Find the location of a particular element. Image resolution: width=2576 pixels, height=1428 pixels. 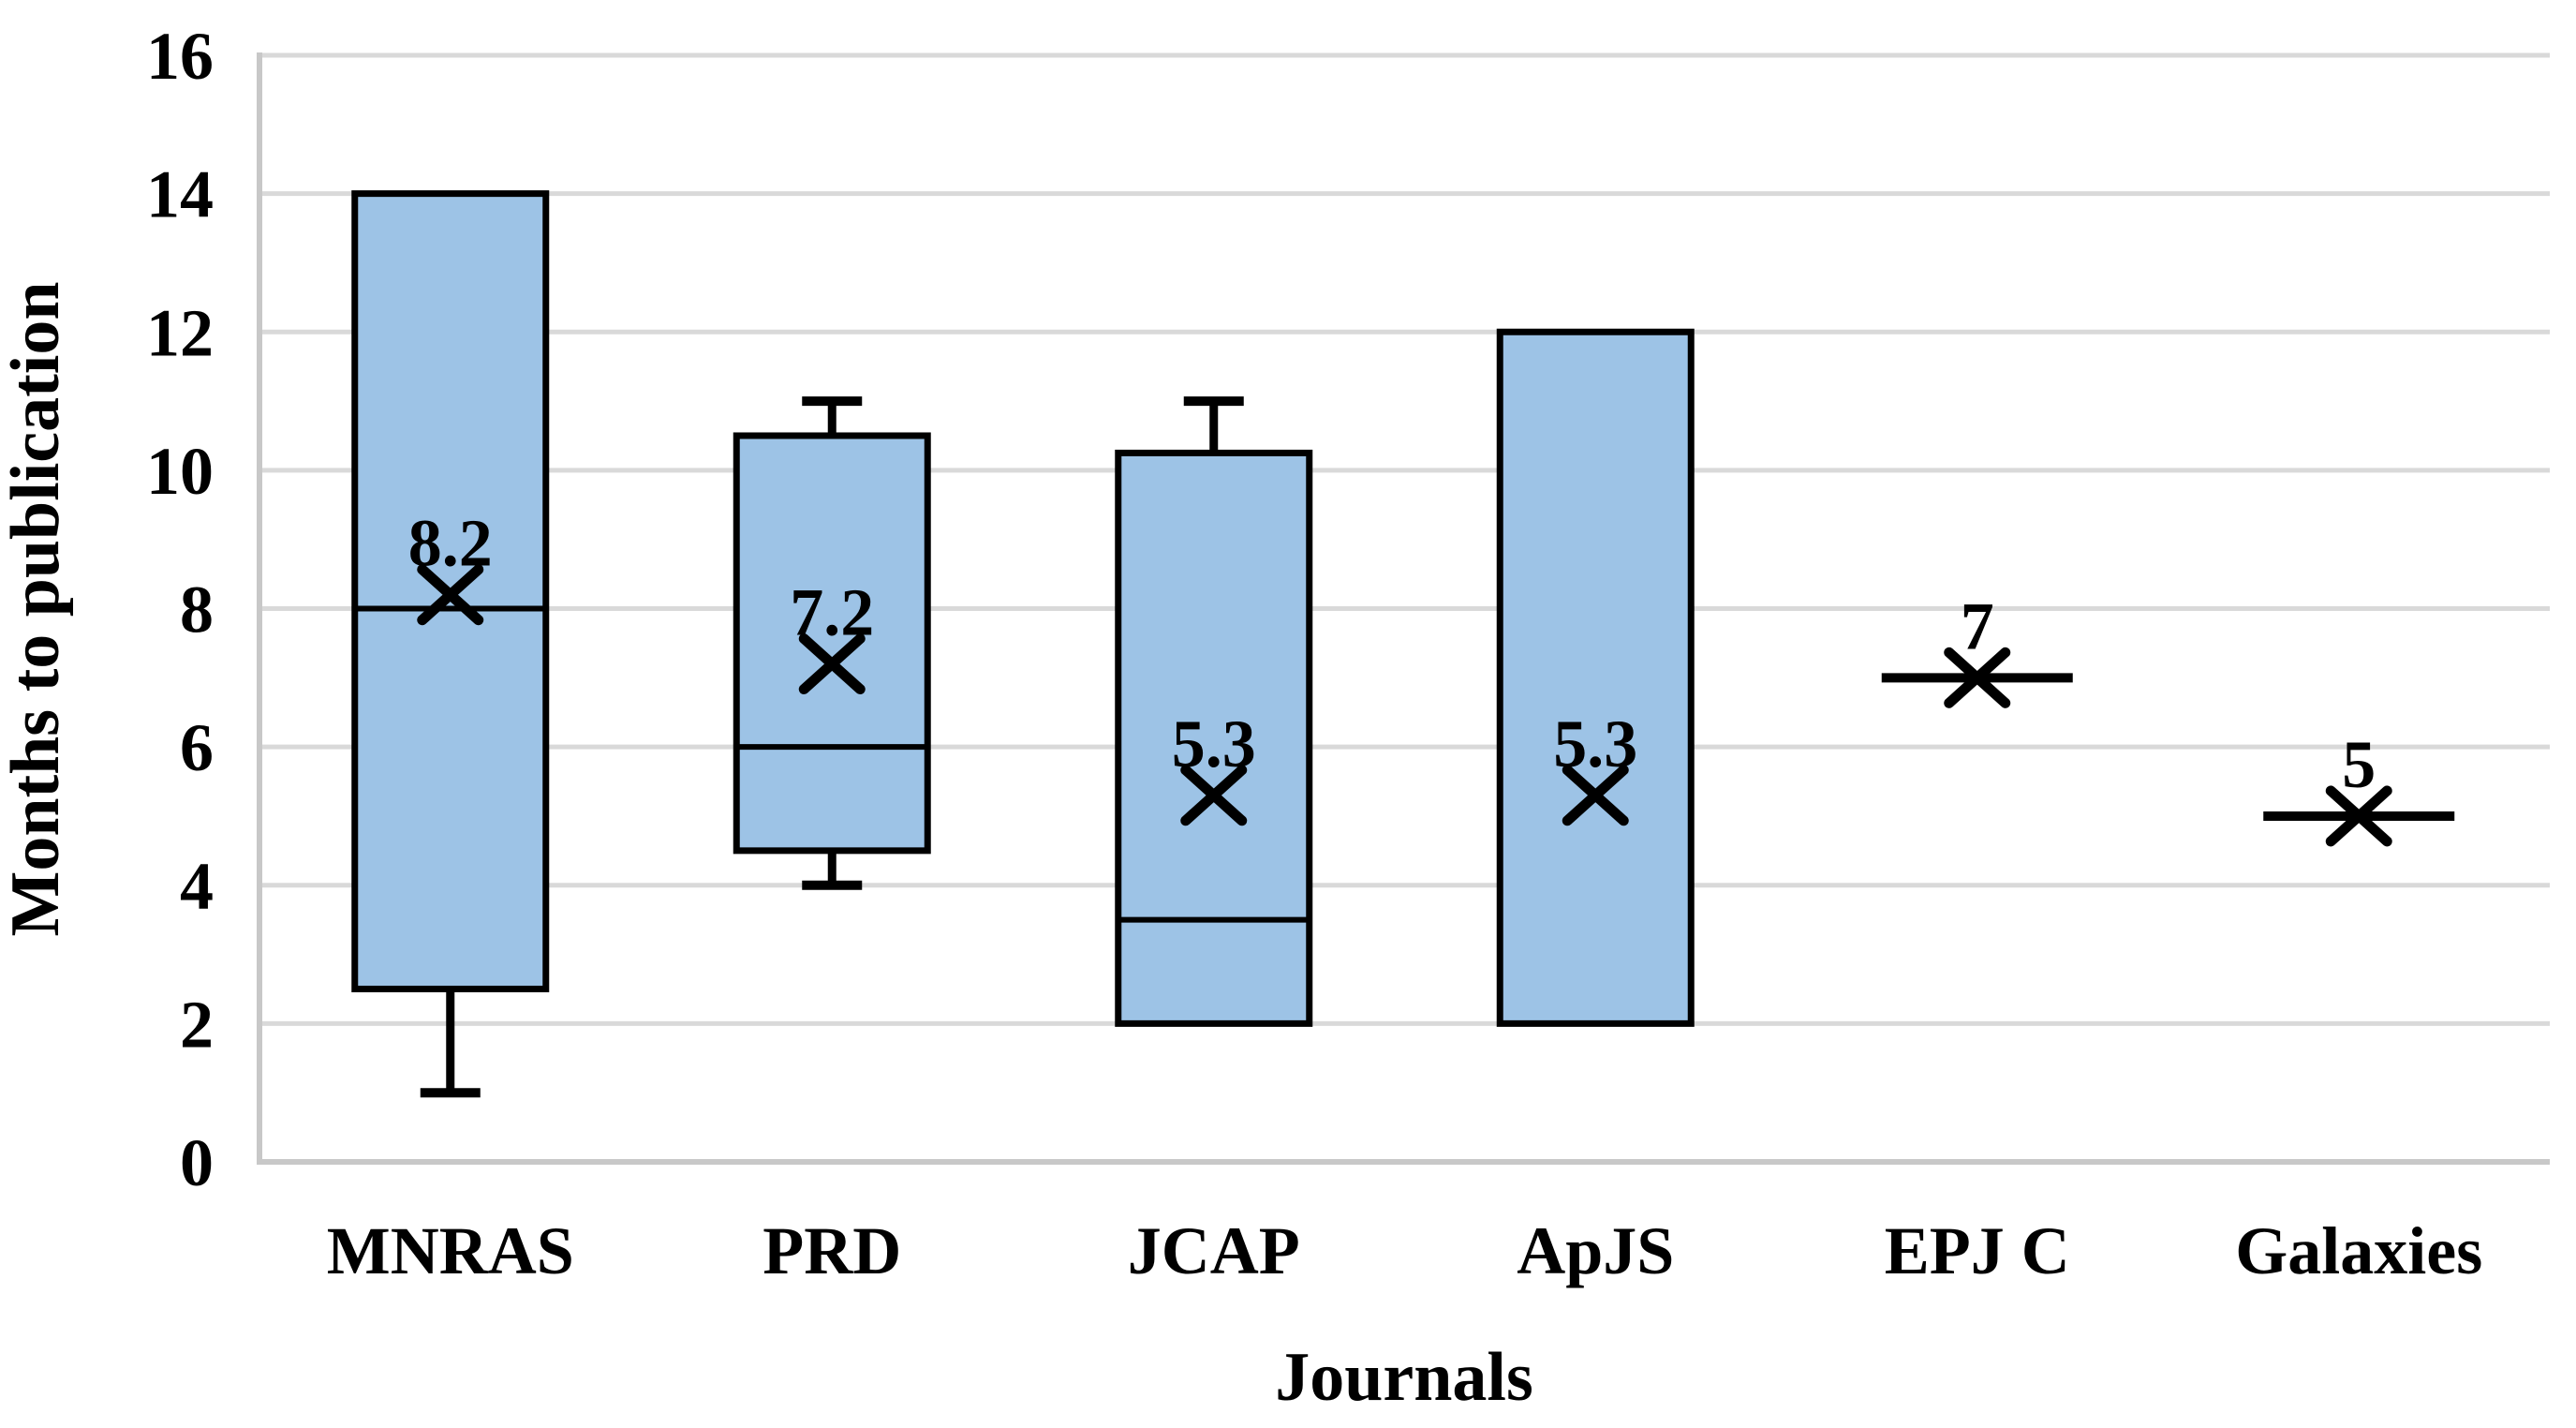

y-tick-label: 2 is located at coordinates (197, 1024).